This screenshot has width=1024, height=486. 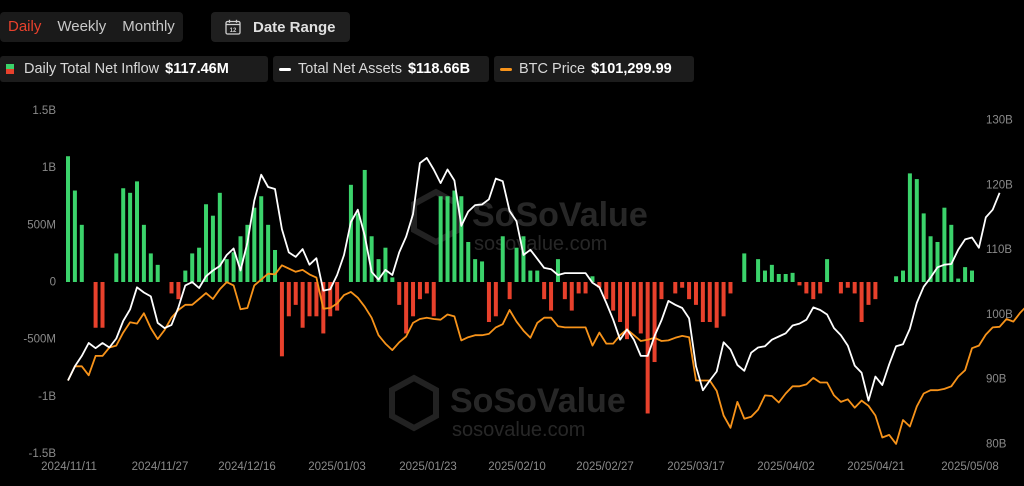 I want to click on legend-assets-value: $118.66B, so click(x=439, y=69).